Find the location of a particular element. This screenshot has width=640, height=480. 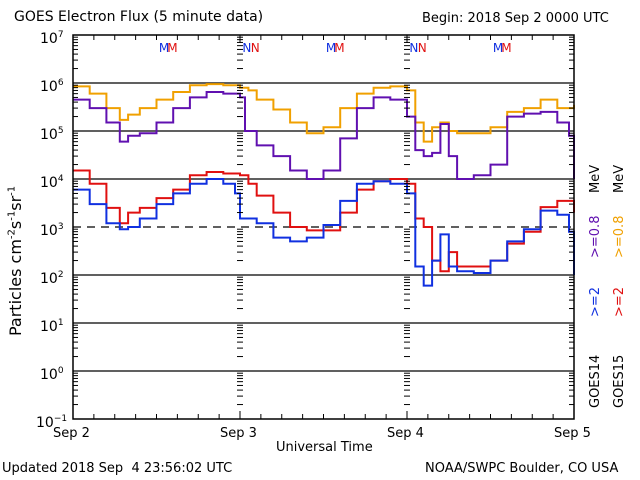

local-time-markers: MM N N MM N N MM is located at coordinates (335, 48).